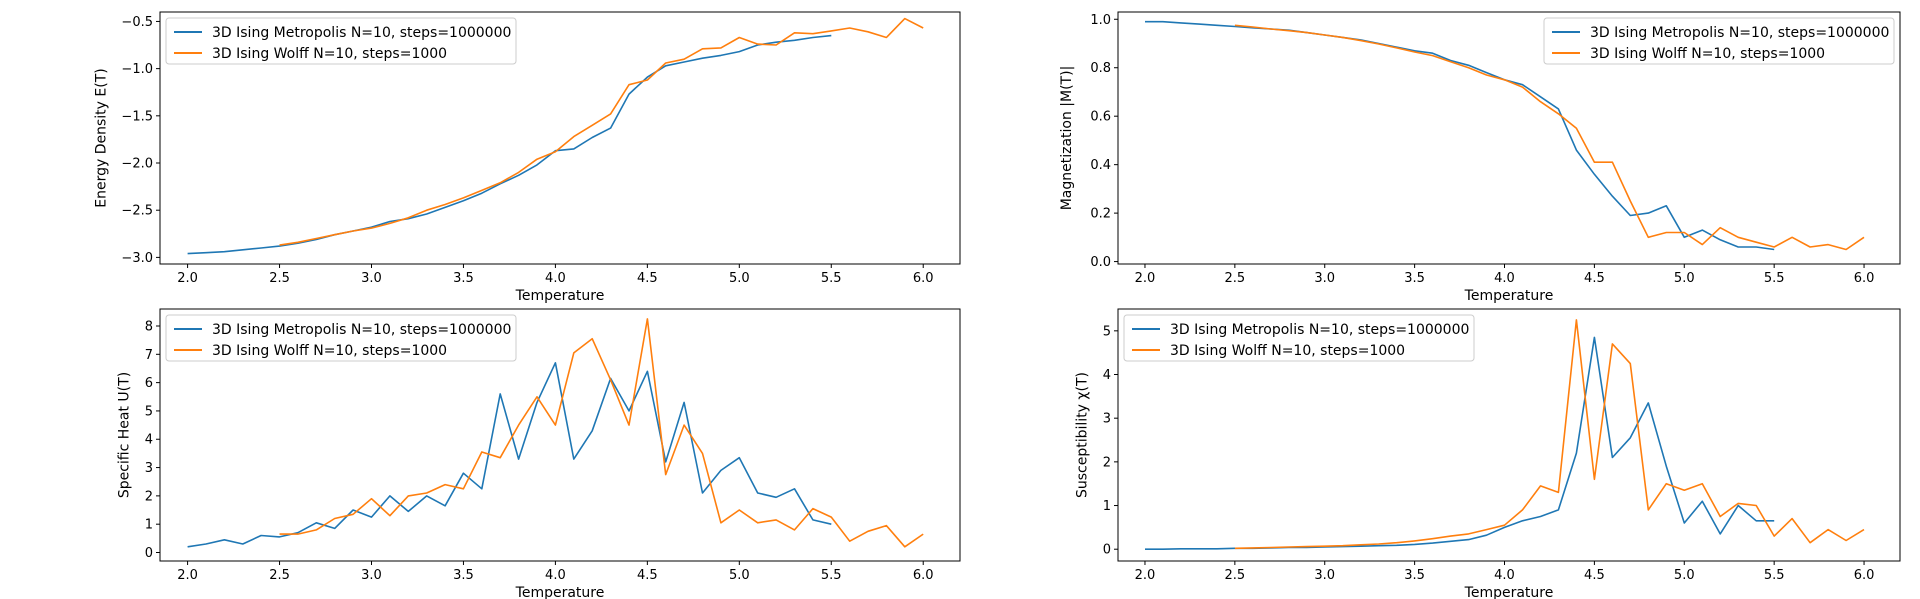  What do you see at coordinates (137, 22) in the screenshot?
I see `y-tick-label: −0.5` at bounding box center [137, 22].